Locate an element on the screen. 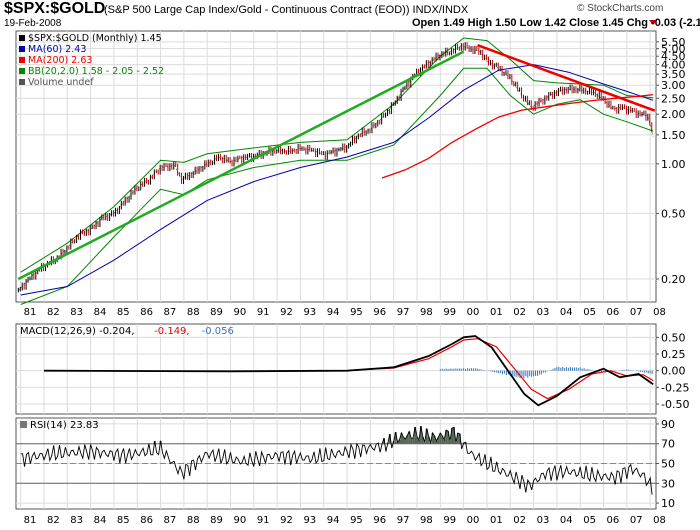 The width and height of the screenshot is (700, 530). y-tick-label: 3.00 is located at coordinates (673, 85).